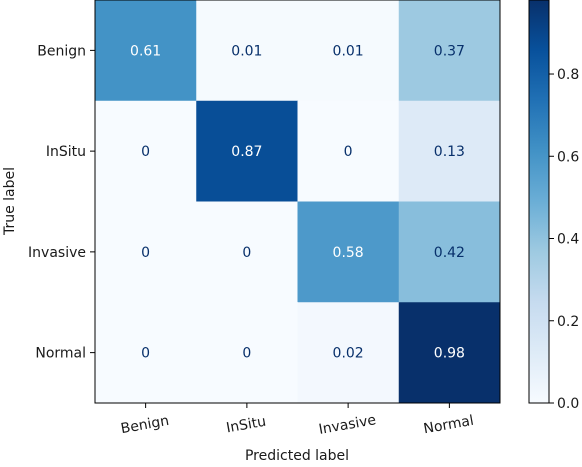 The height and width of the screenshot is (467, 582). I want to click on cell-value-label: 0.02, so click(348, 354).